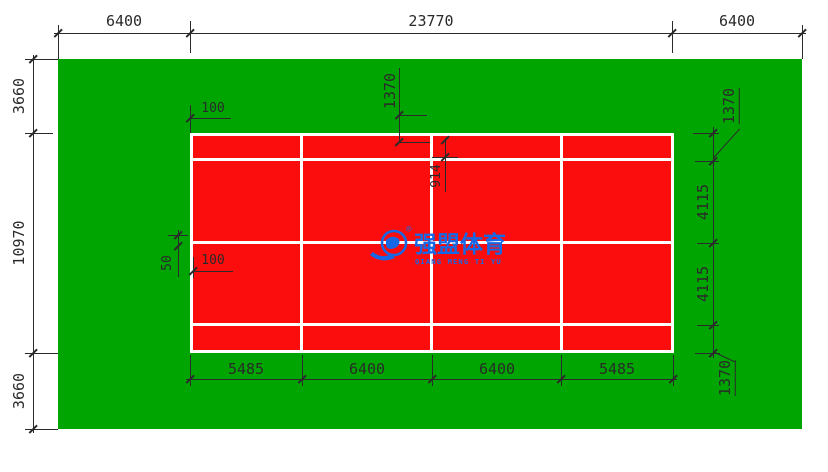 The image size is (828, 472). What do you see at coordinates (213, 260) in the screenshot?
I see `ann-label-line-width-100-mid: 100` at bounding box center [213, 260].